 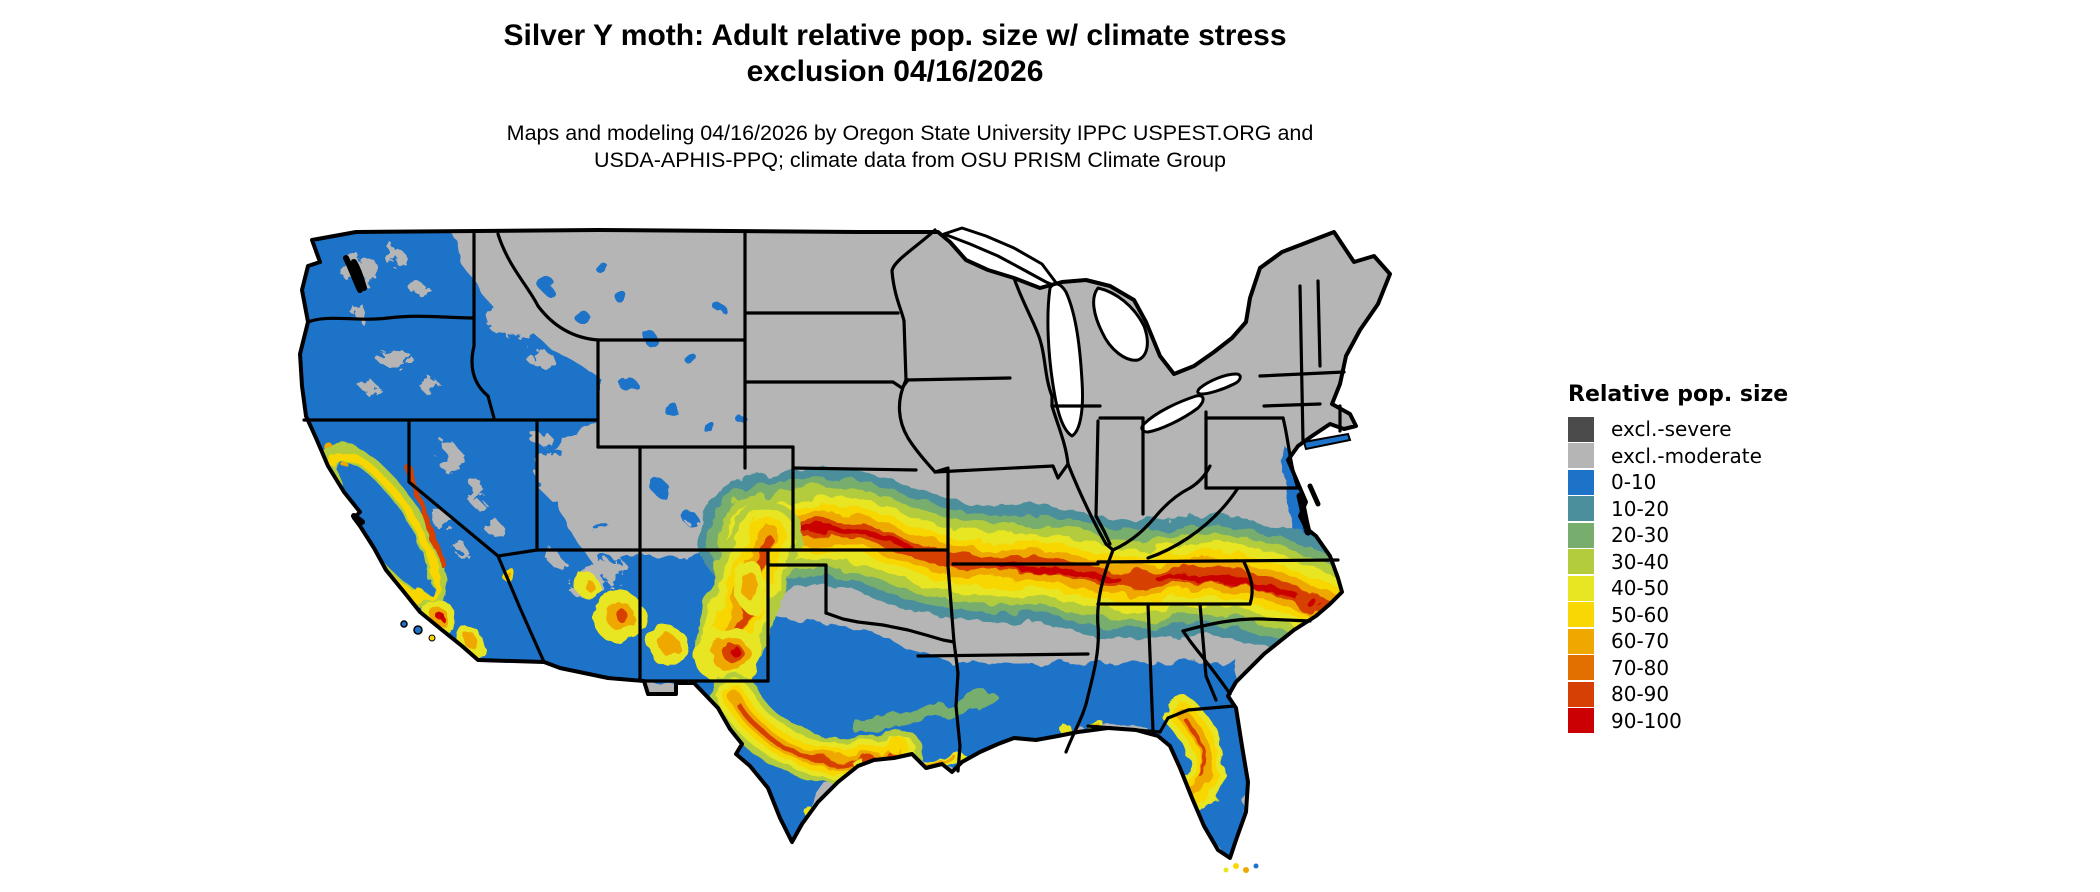 I want to click on legend-label: 10-20, so click(x=1640, y=508).